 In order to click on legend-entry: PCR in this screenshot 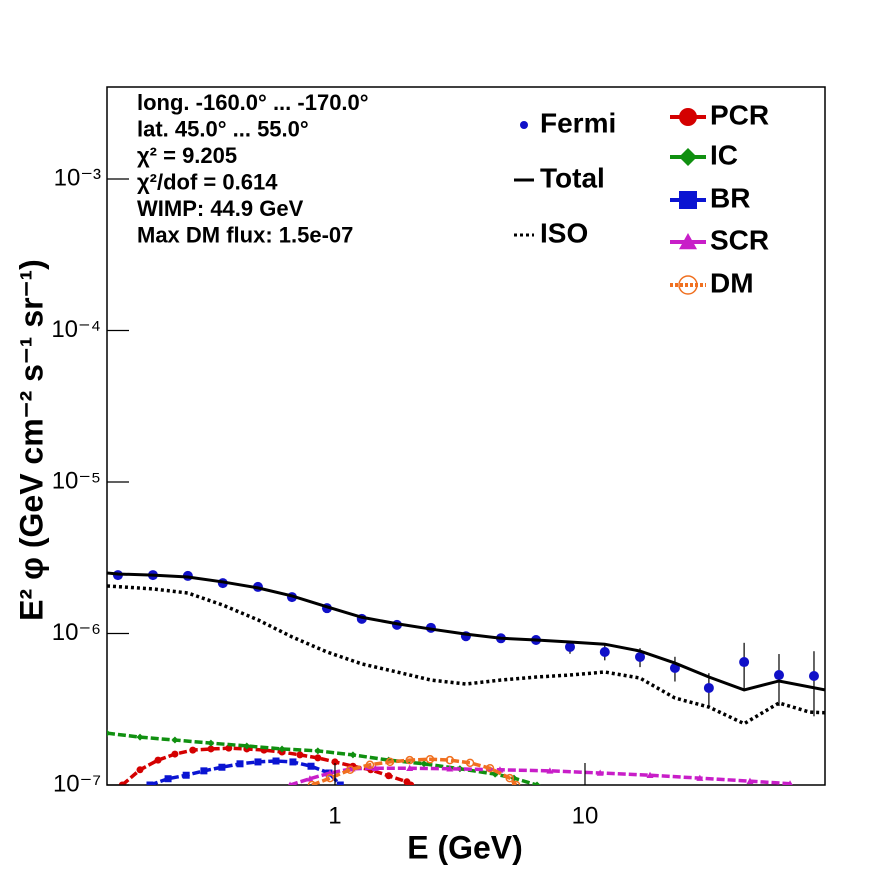, I will do `click(719, 114)`.